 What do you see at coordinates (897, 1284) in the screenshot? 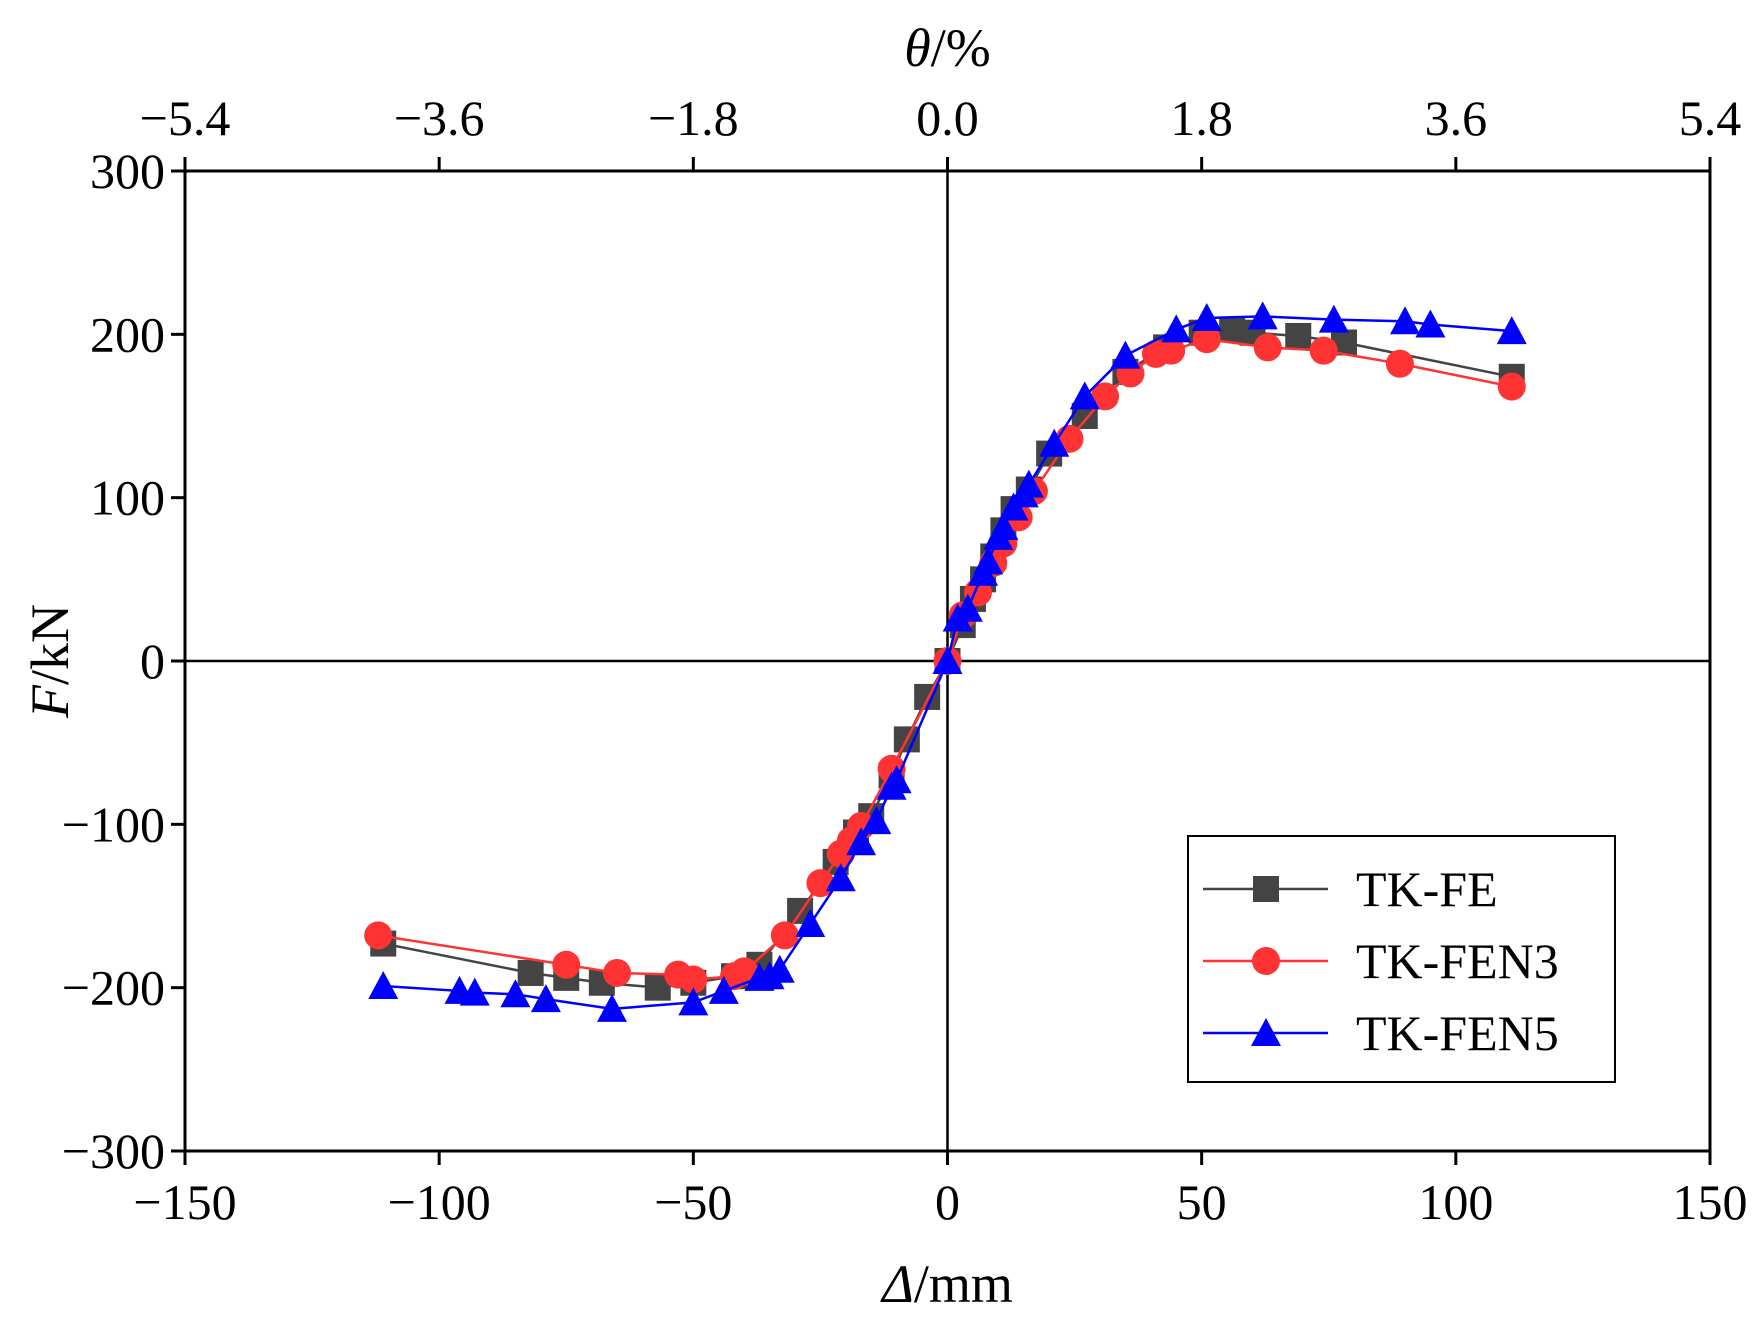
I see `x-axis-title-symbol: Δ` at bounding box center [897, 1284].